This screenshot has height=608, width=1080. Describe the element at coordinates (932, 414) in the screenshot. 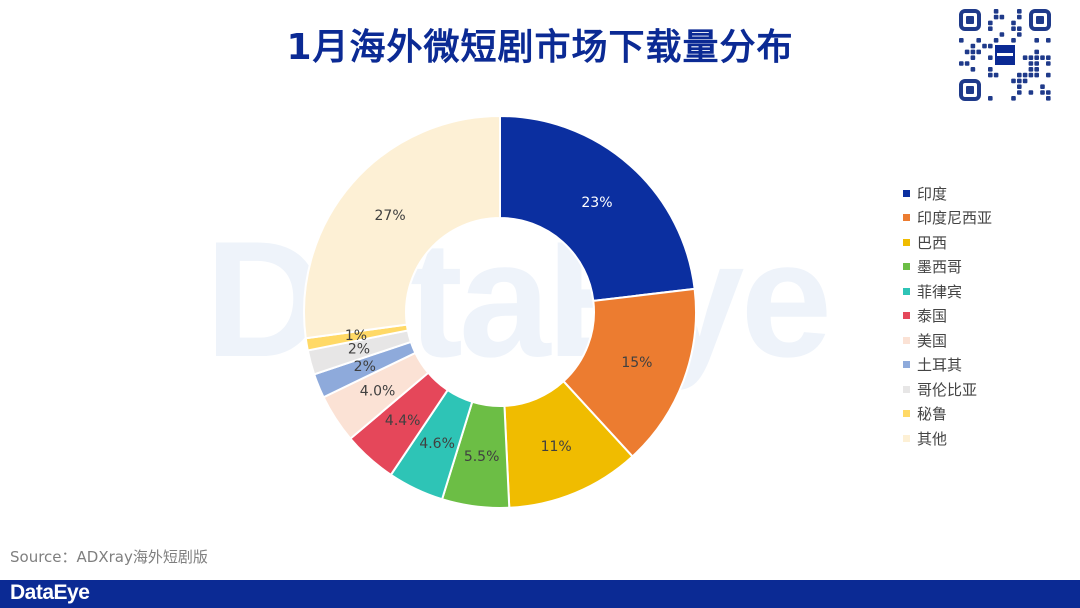

I see `legend-label: 秘鲁` at that location.